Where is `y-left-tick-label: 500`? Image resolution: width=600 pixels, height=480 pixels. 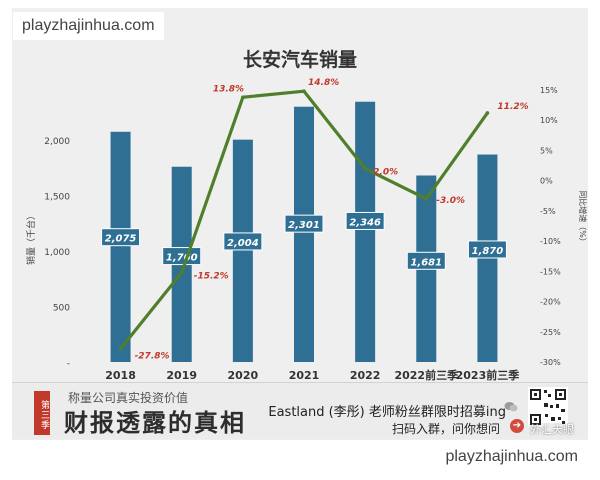
y-left-tick-label: 500 is located at coordinates (61, 309).